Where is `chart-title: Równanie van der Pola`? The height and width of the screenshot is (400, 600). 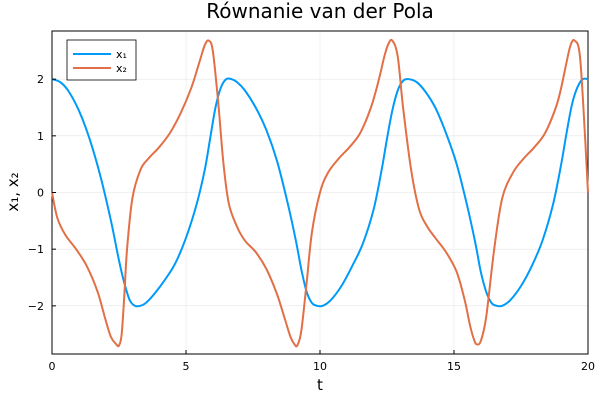 chart-title: Równanie van der Pola is located at coordinates (320, 11).